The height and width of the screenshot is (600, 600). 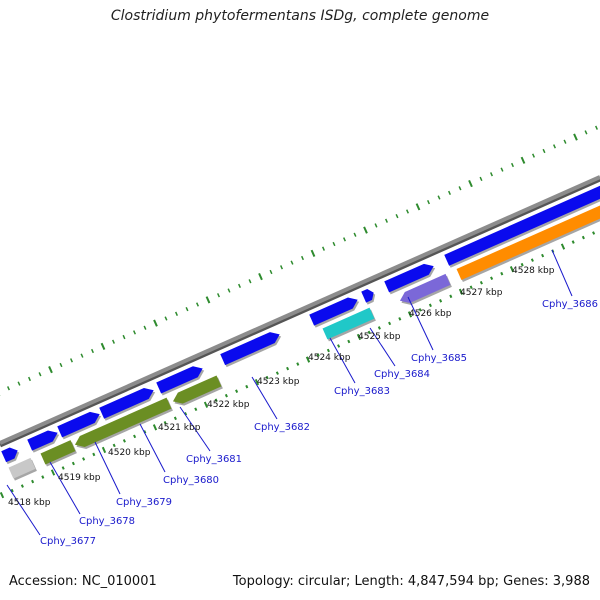 What do you see at coordinates (83, 581) in the screenshot?
I see `accession-text: Accession: NC_010001` at bounding box center [83, 581].